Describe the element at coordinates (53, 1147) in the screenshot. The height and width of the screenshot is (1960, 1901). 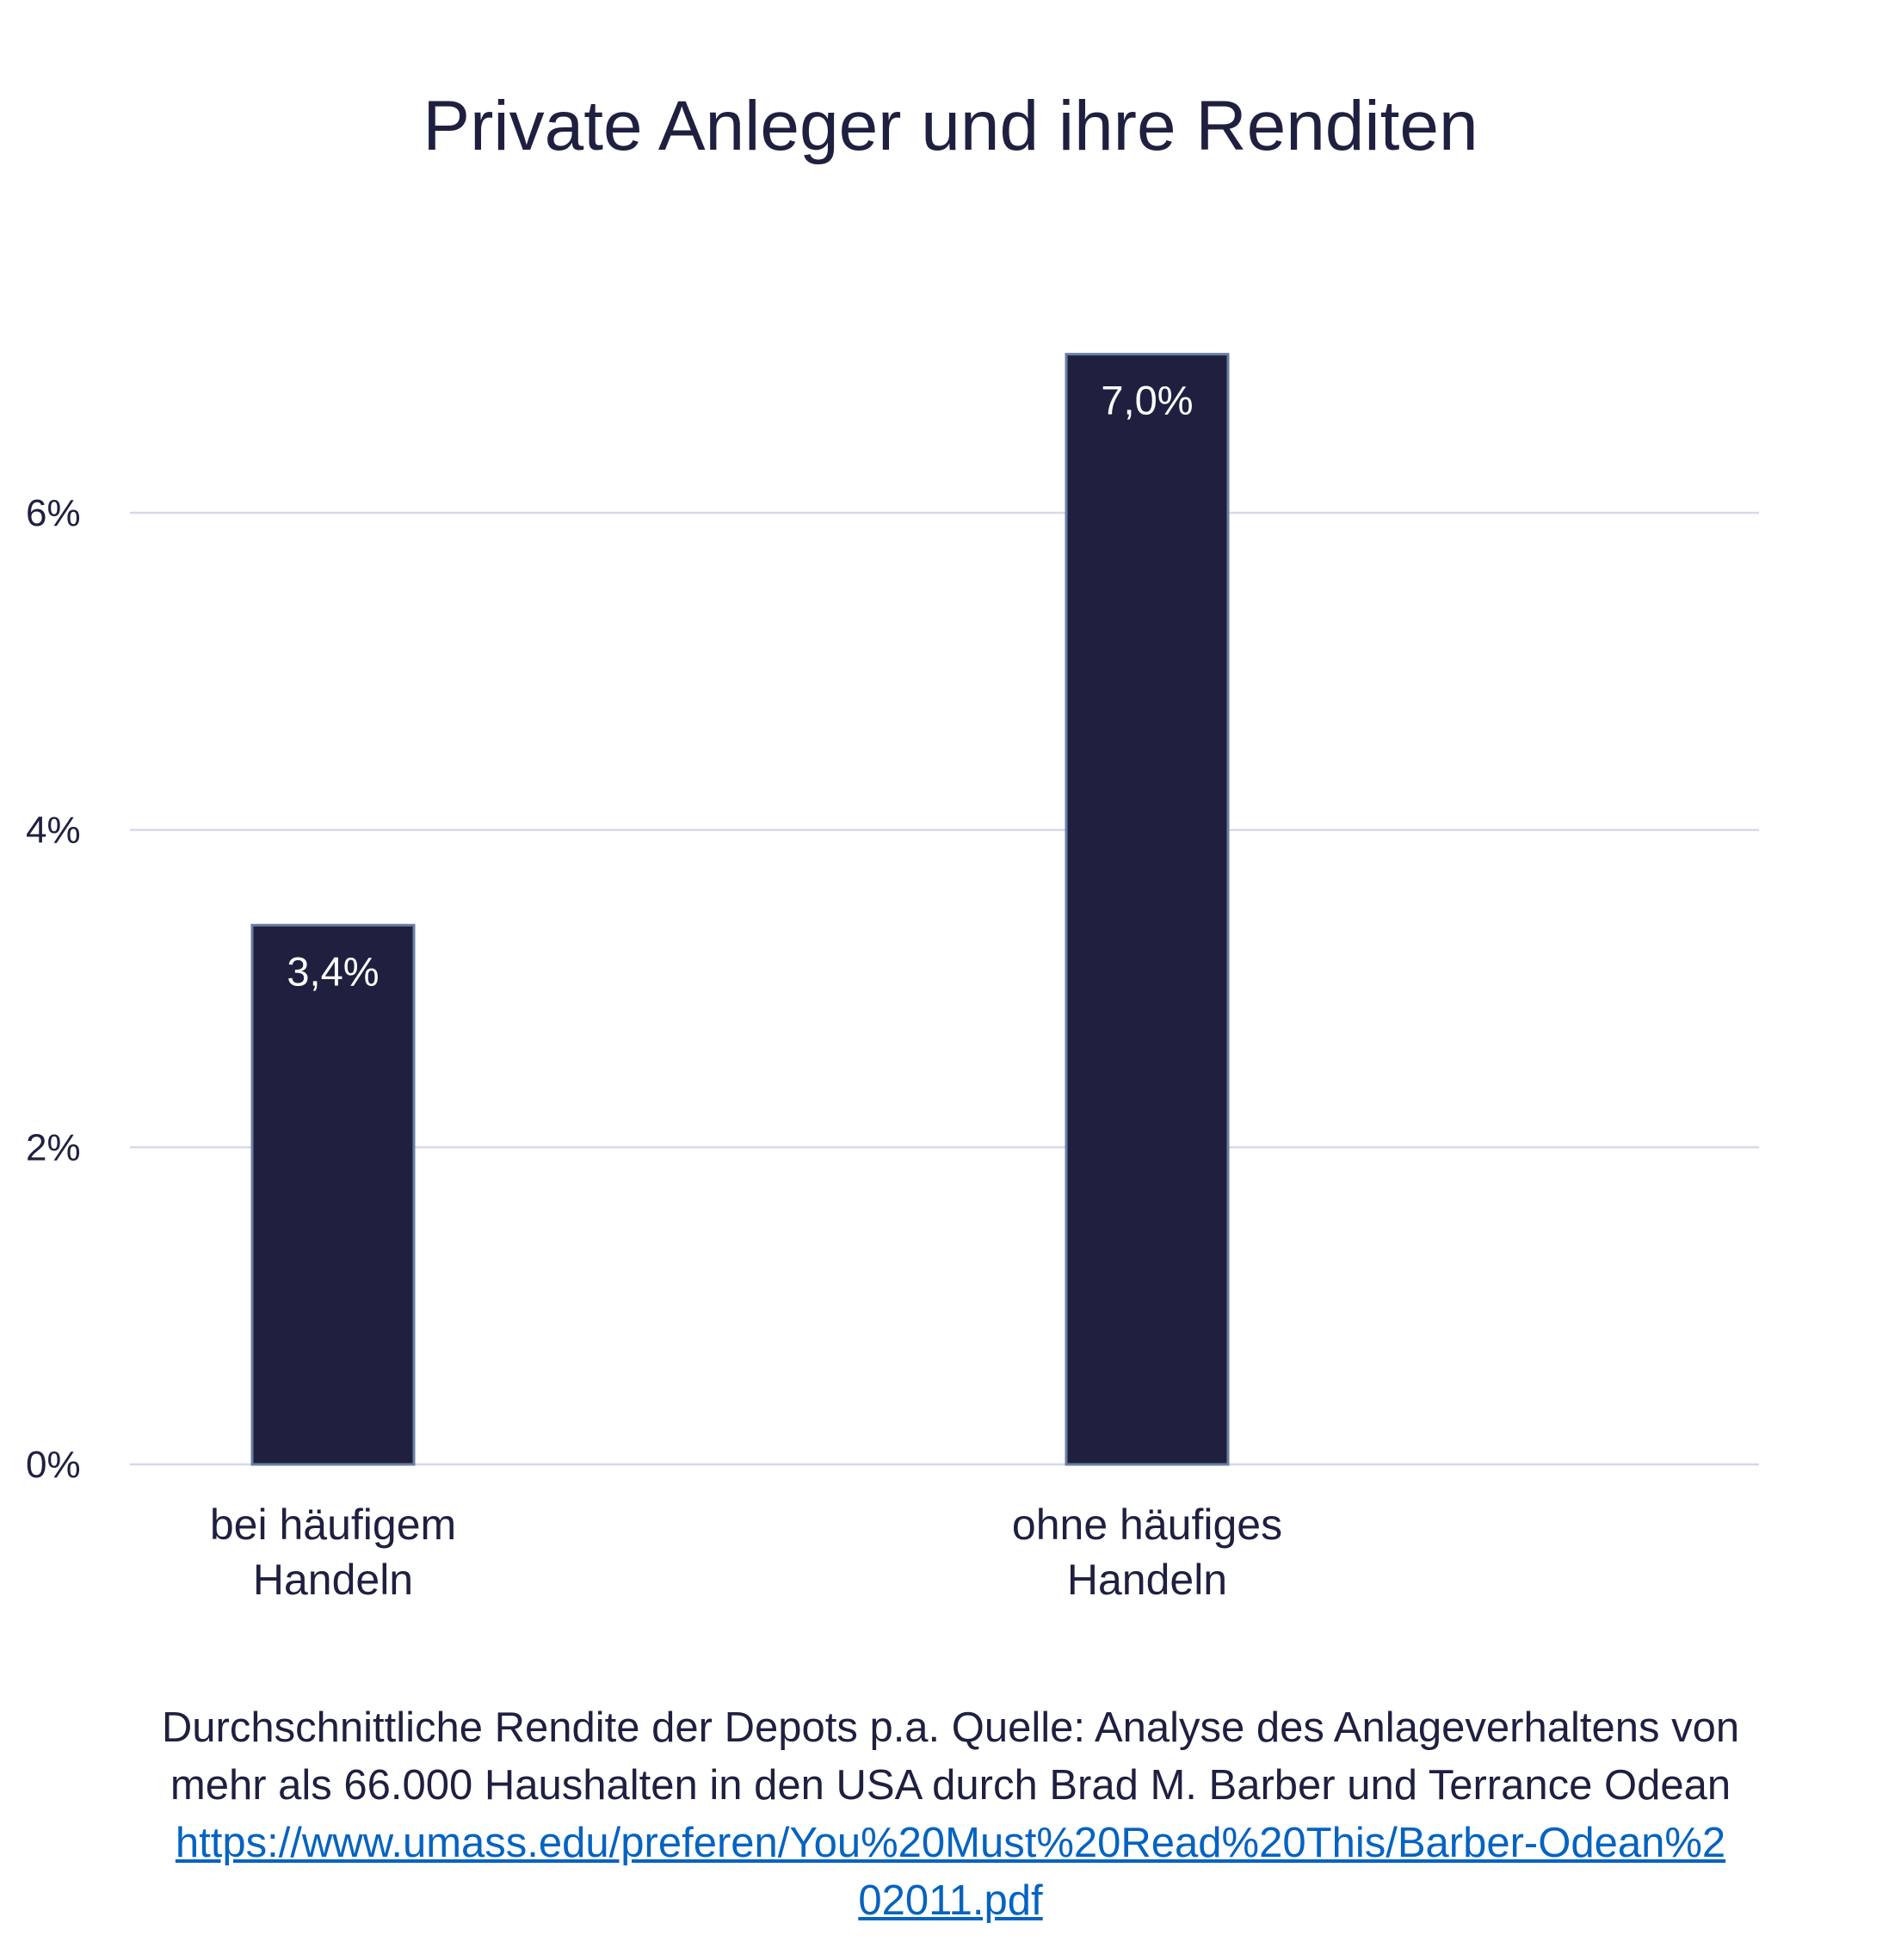
I see `y-tick-label: 2%` at that location.